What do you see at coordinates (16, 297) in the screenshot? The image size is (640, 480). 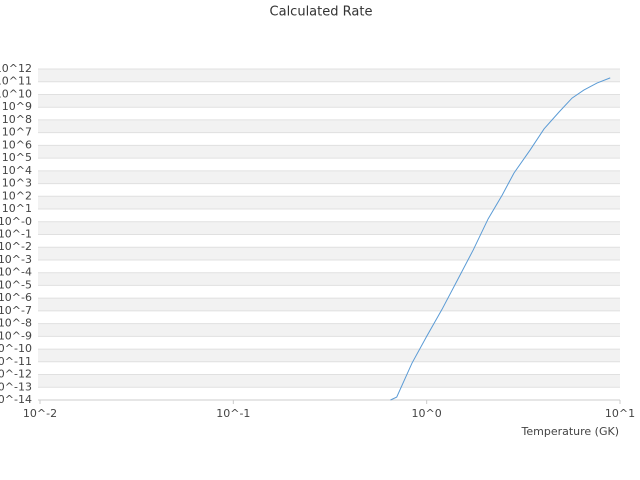 I see `y-tick-label: 10^-6` at bounding box center [16, 297].